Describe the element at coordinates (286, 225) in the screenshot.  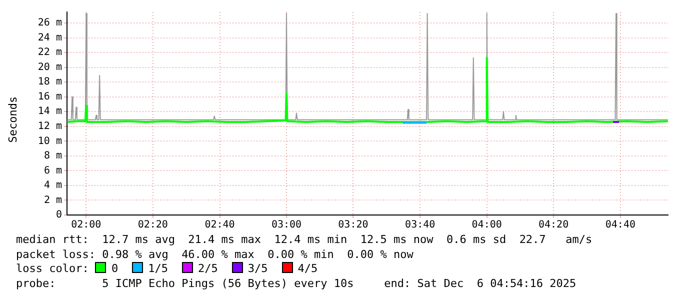
I see `x-tick-label: 03:00` at that location.